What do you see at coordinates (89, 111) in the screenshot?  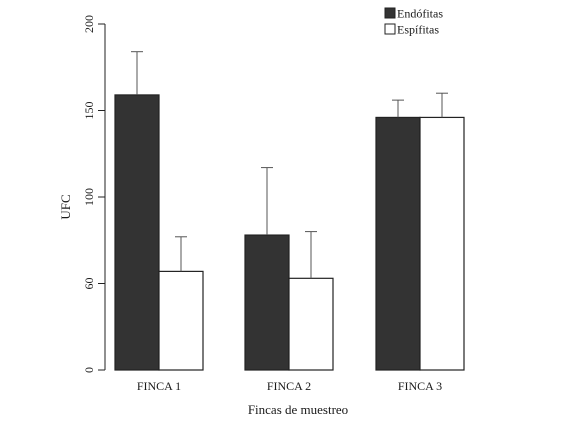 I see `y-tick-label: 150` at bounding box center [89, 111].